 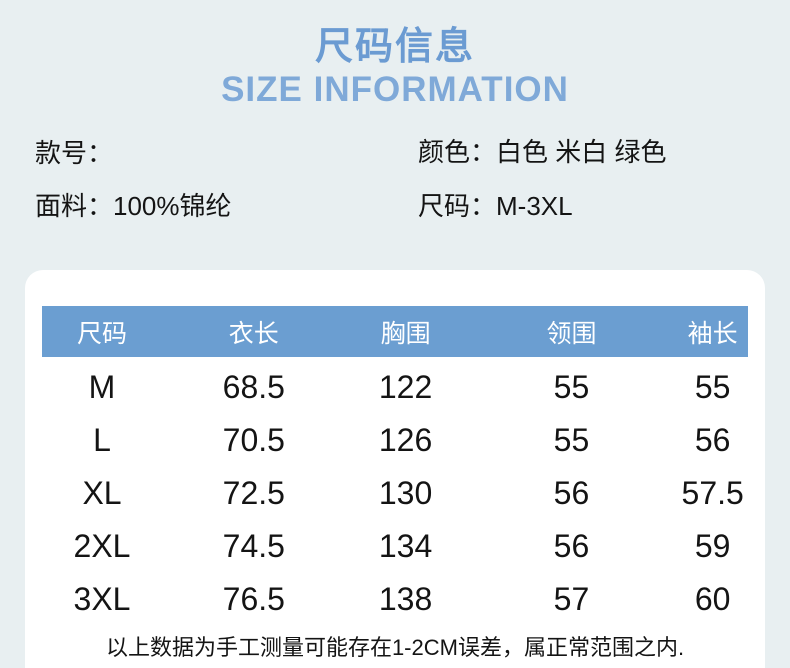 What do you see at coordinates (571, 333) in the screenshot?
I see `column-header: 领围` at bounding box center [571, 333].